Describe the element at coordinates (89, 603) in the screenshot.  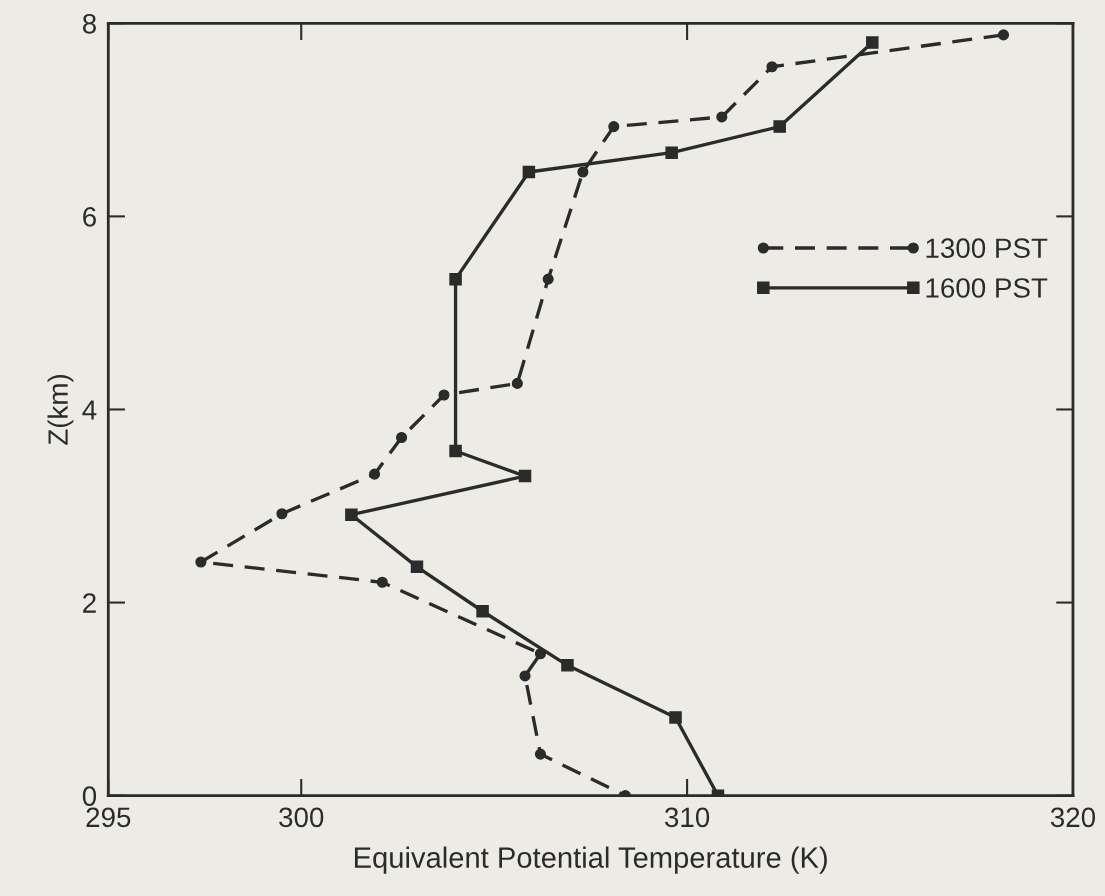
I see `y-tick-label: 2` at that location.